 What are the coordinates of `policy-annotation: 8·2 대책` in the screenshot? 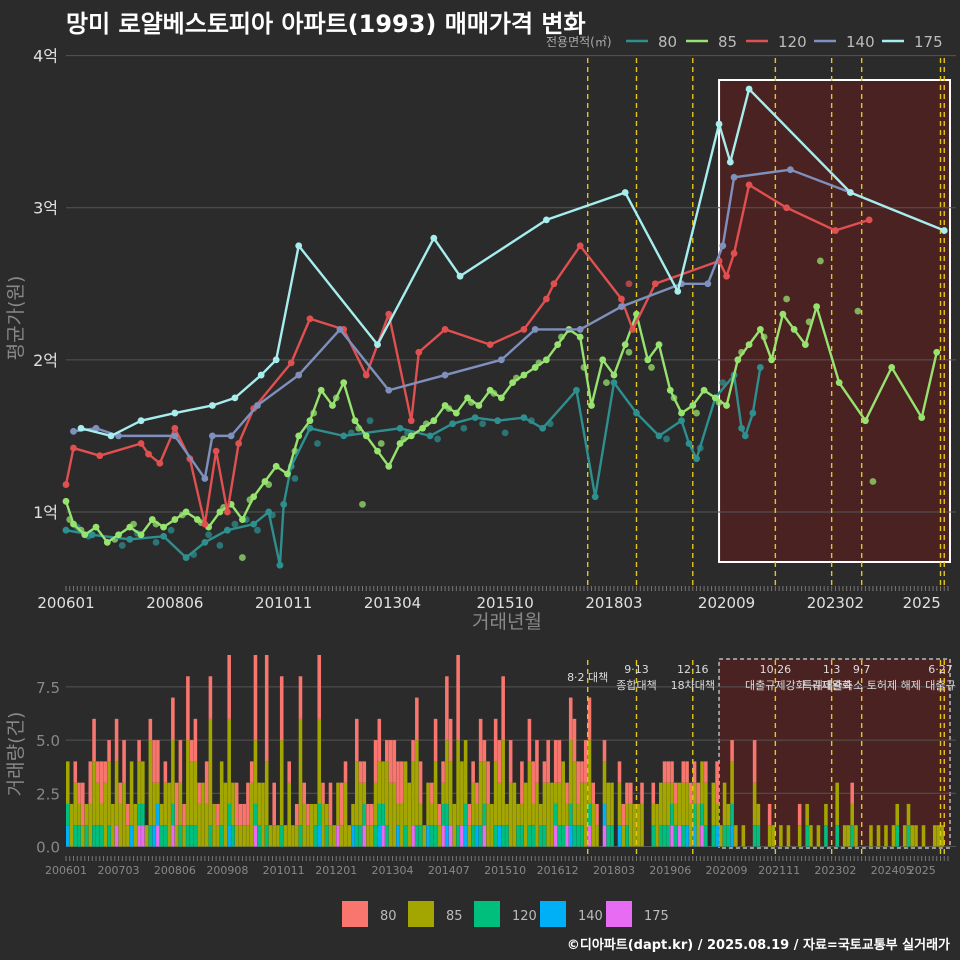 It's located at (587, 677).